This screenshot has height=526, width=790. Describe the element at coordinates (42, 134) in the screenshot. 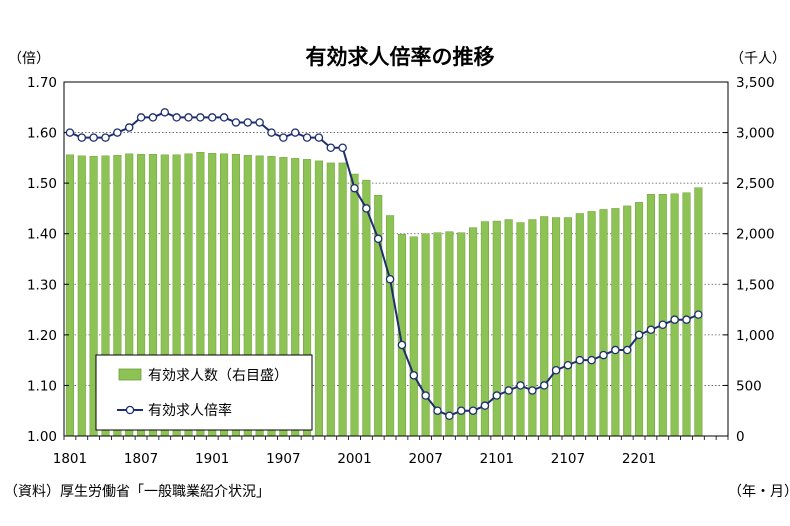

I see `left-tick-label: 1.60` at that location.